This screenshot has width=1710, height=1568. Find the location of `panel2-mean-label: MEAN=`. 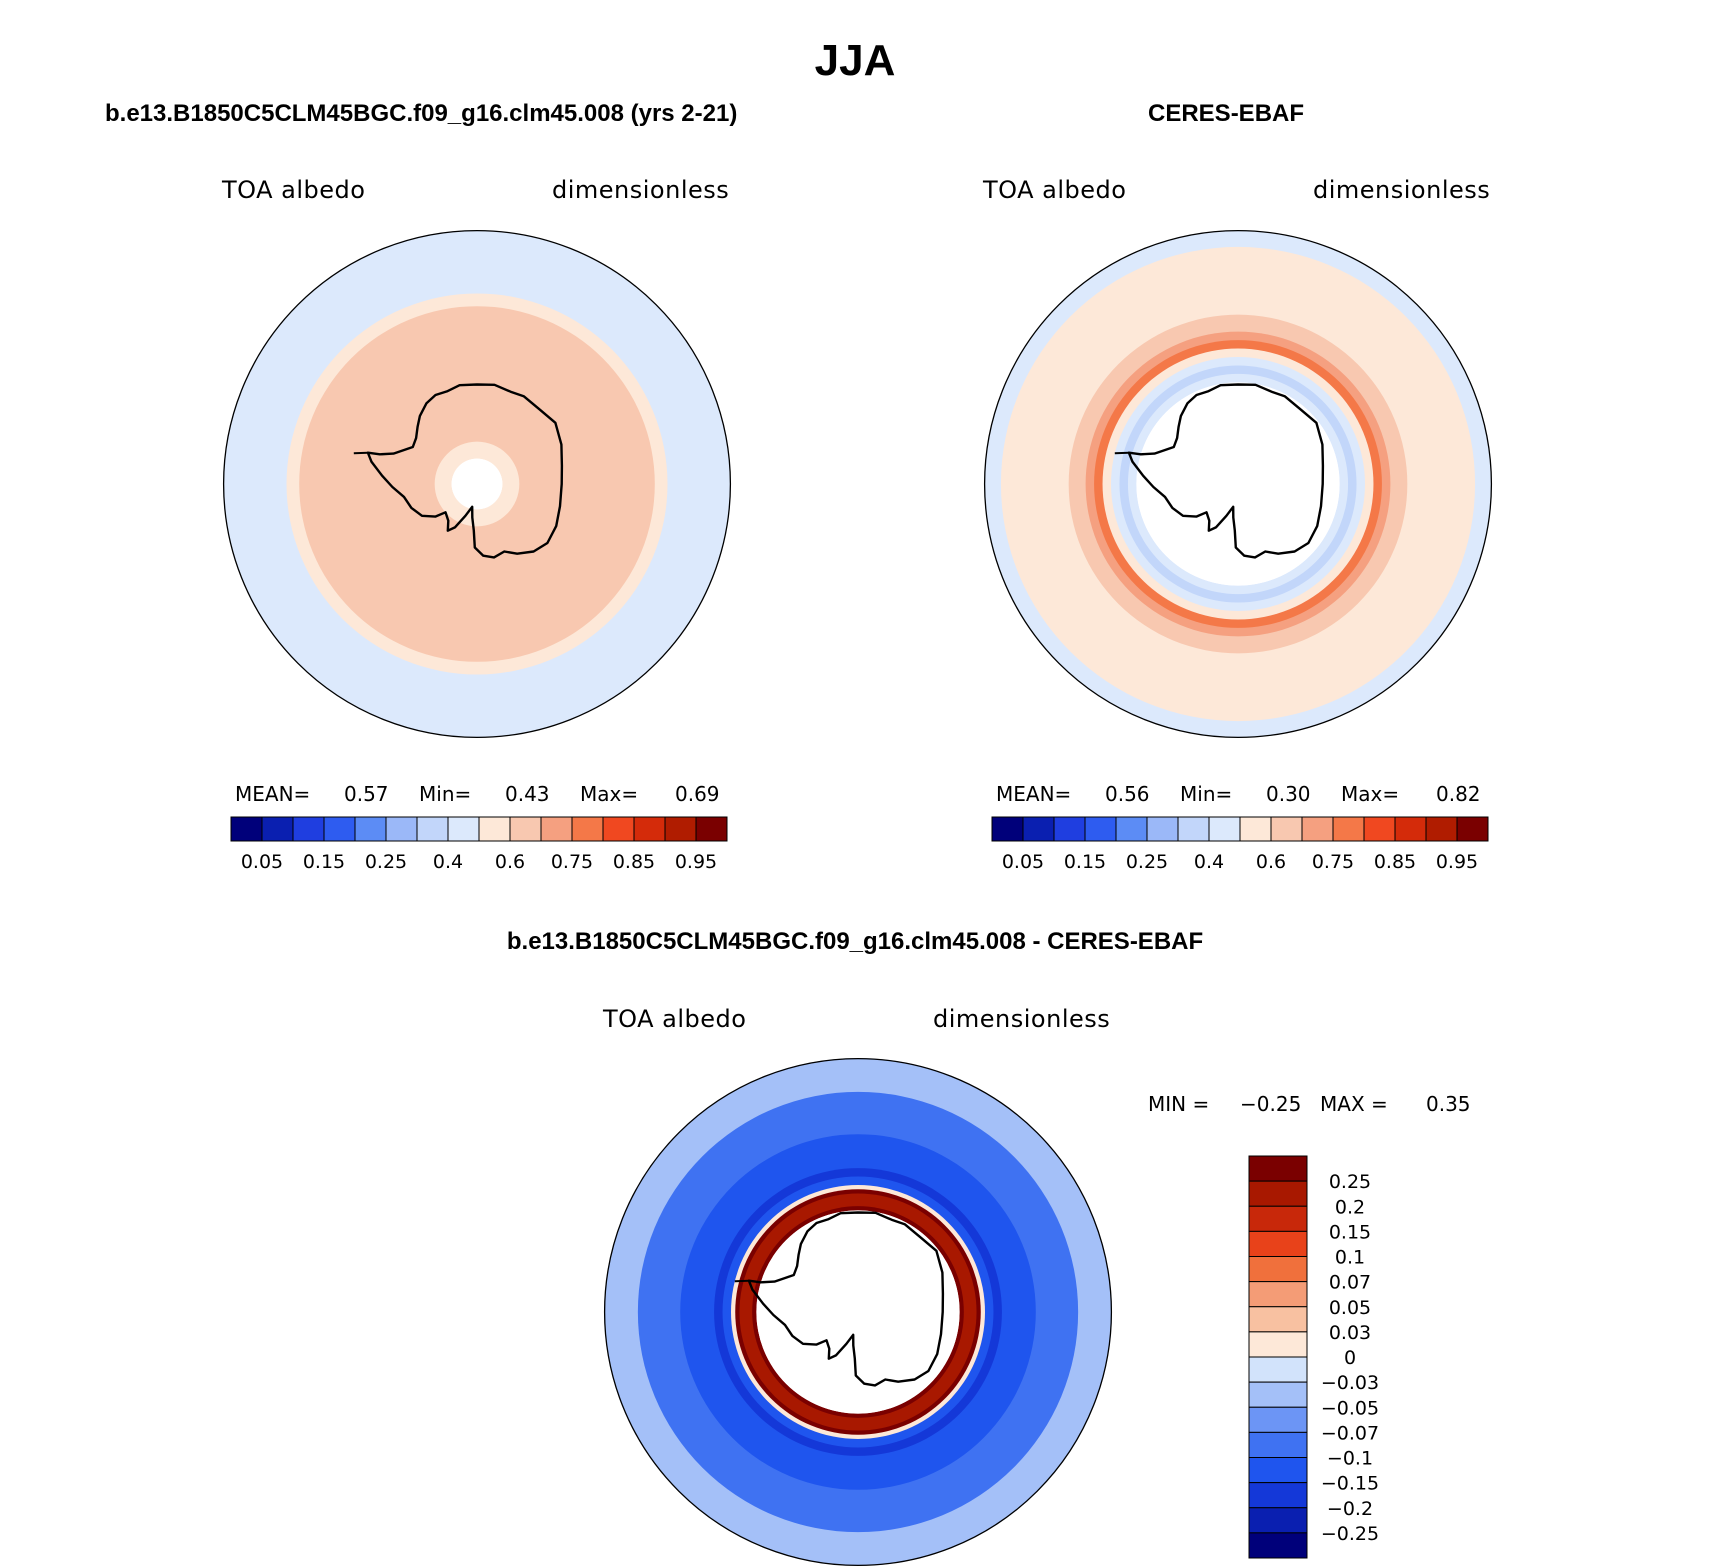

panel2-mean-label: MEAN= is located at coordinates (1034, 794).